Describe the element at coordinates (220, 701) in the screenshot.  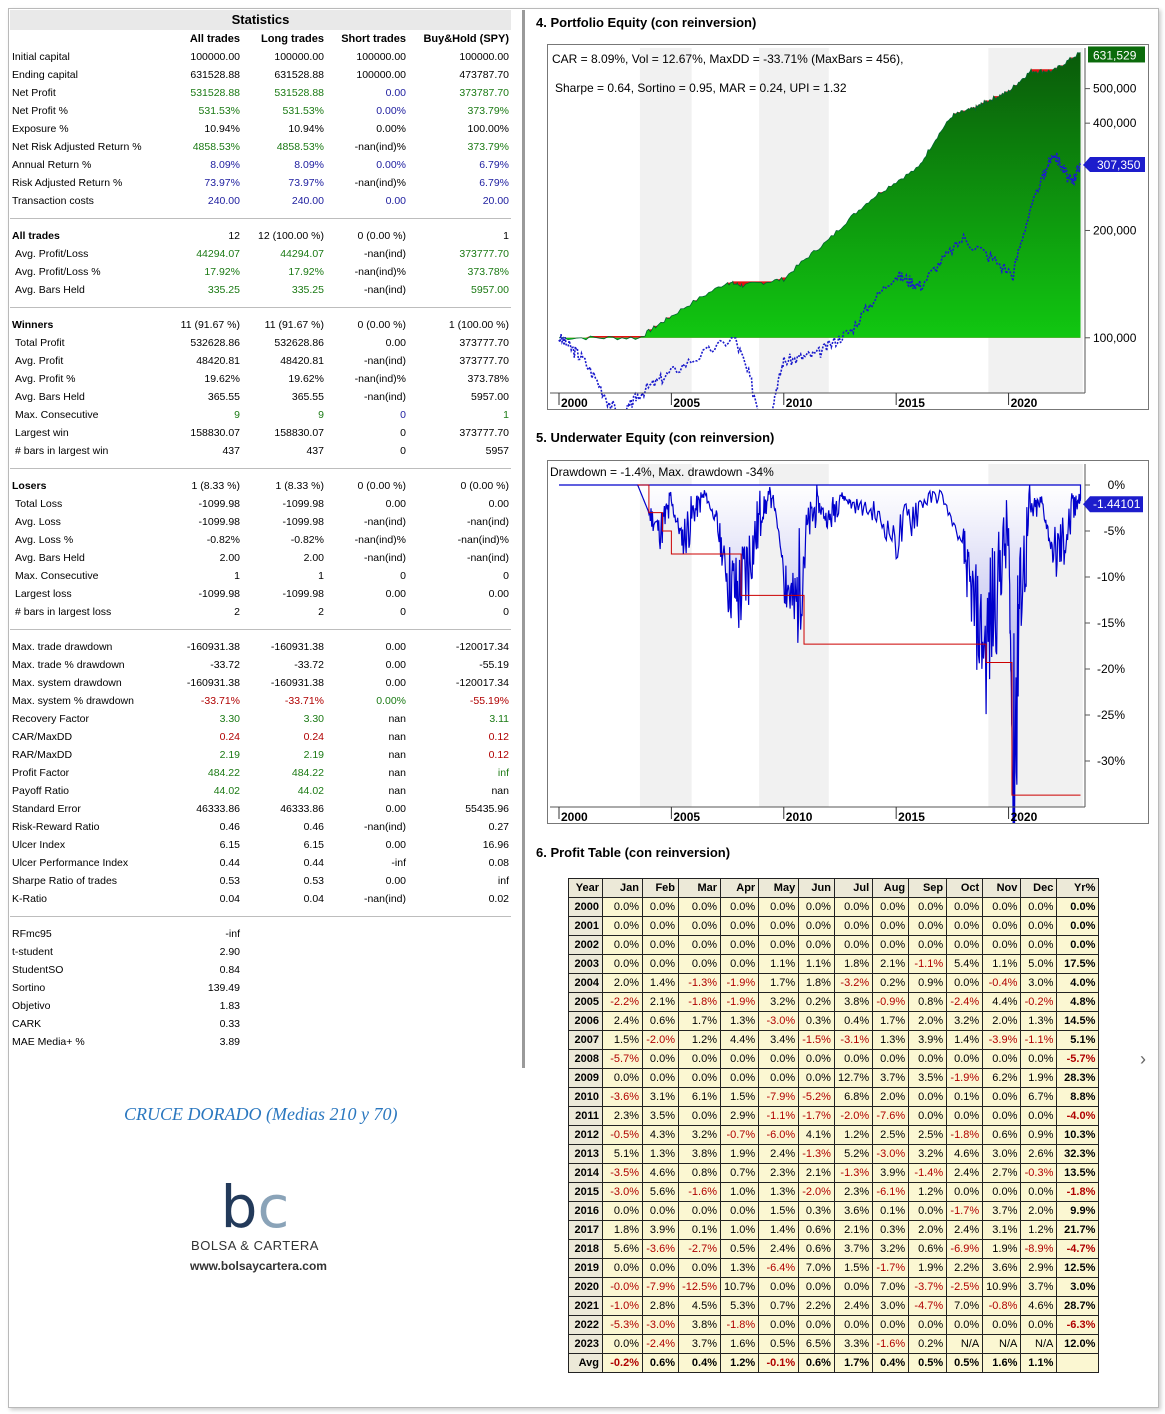
I see `stats-value: -33.71%` at that location.